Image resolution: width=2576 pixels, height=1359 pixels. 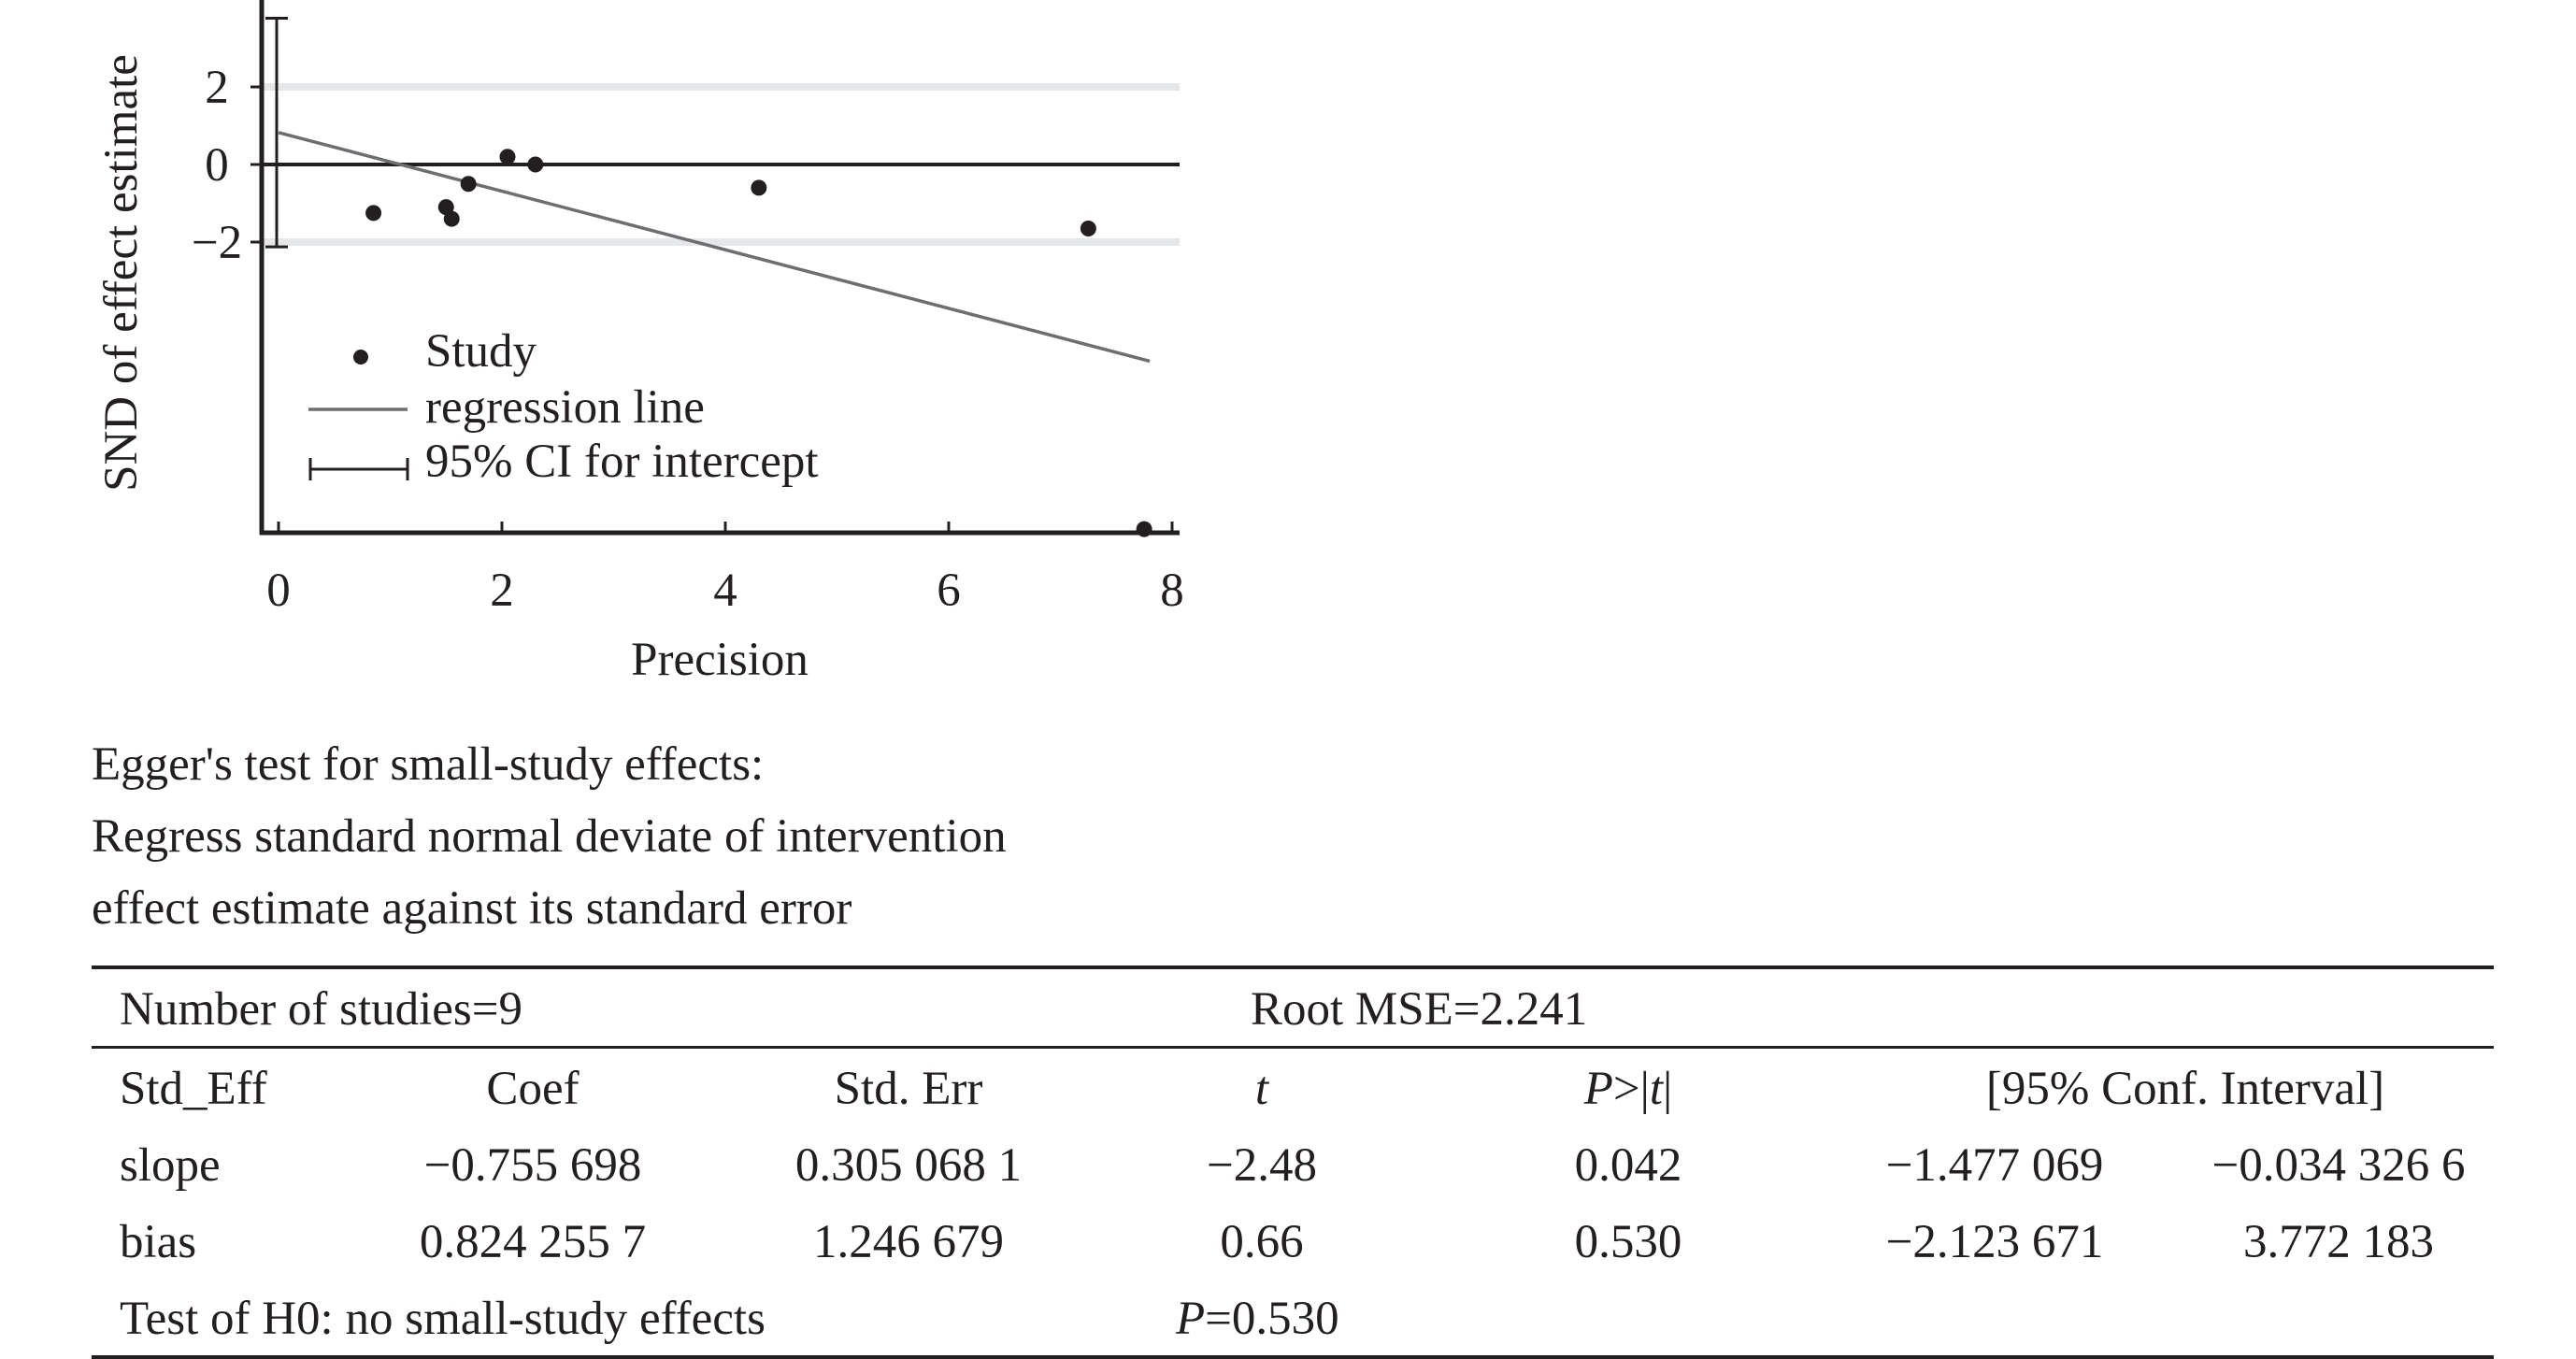 What do you see at coordinates (1172, 591) in the screenshot?
I see `x-tick-label: 8` at bounding box center [1172, 591].